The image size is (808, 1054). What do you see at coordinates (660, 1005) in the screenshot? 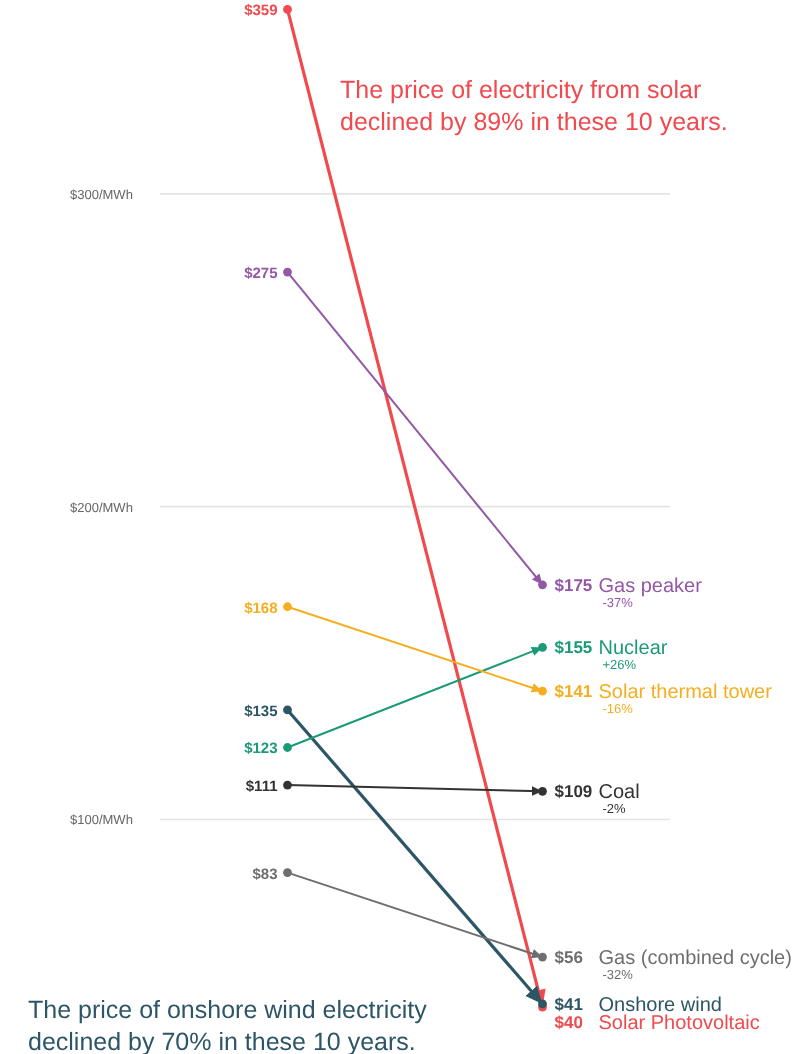
I see `text: Onshore wind` at bounding box center [660, 1005].